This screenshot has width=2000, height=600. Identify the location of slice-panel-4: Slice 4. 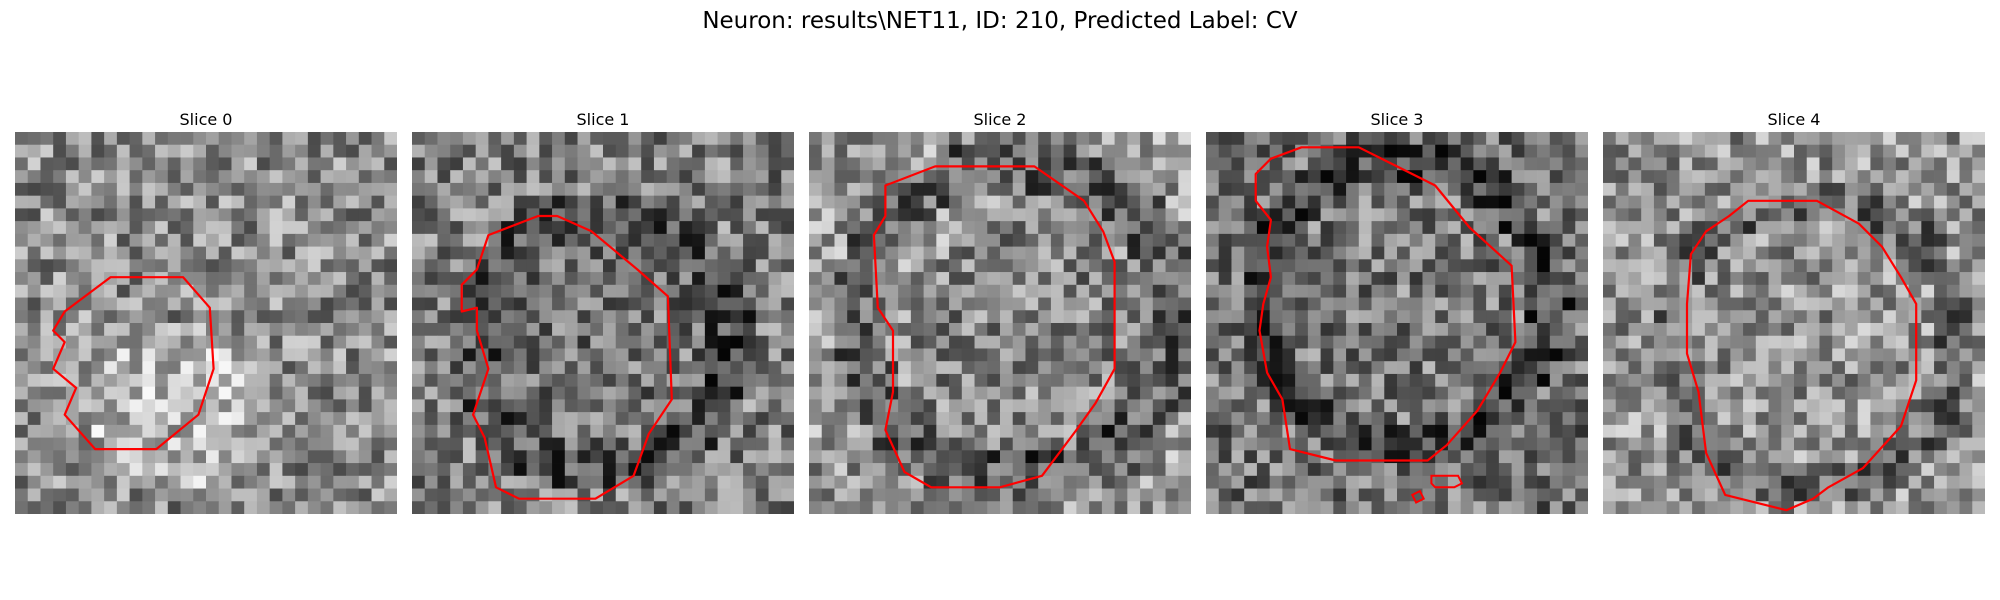
(1794, 311).